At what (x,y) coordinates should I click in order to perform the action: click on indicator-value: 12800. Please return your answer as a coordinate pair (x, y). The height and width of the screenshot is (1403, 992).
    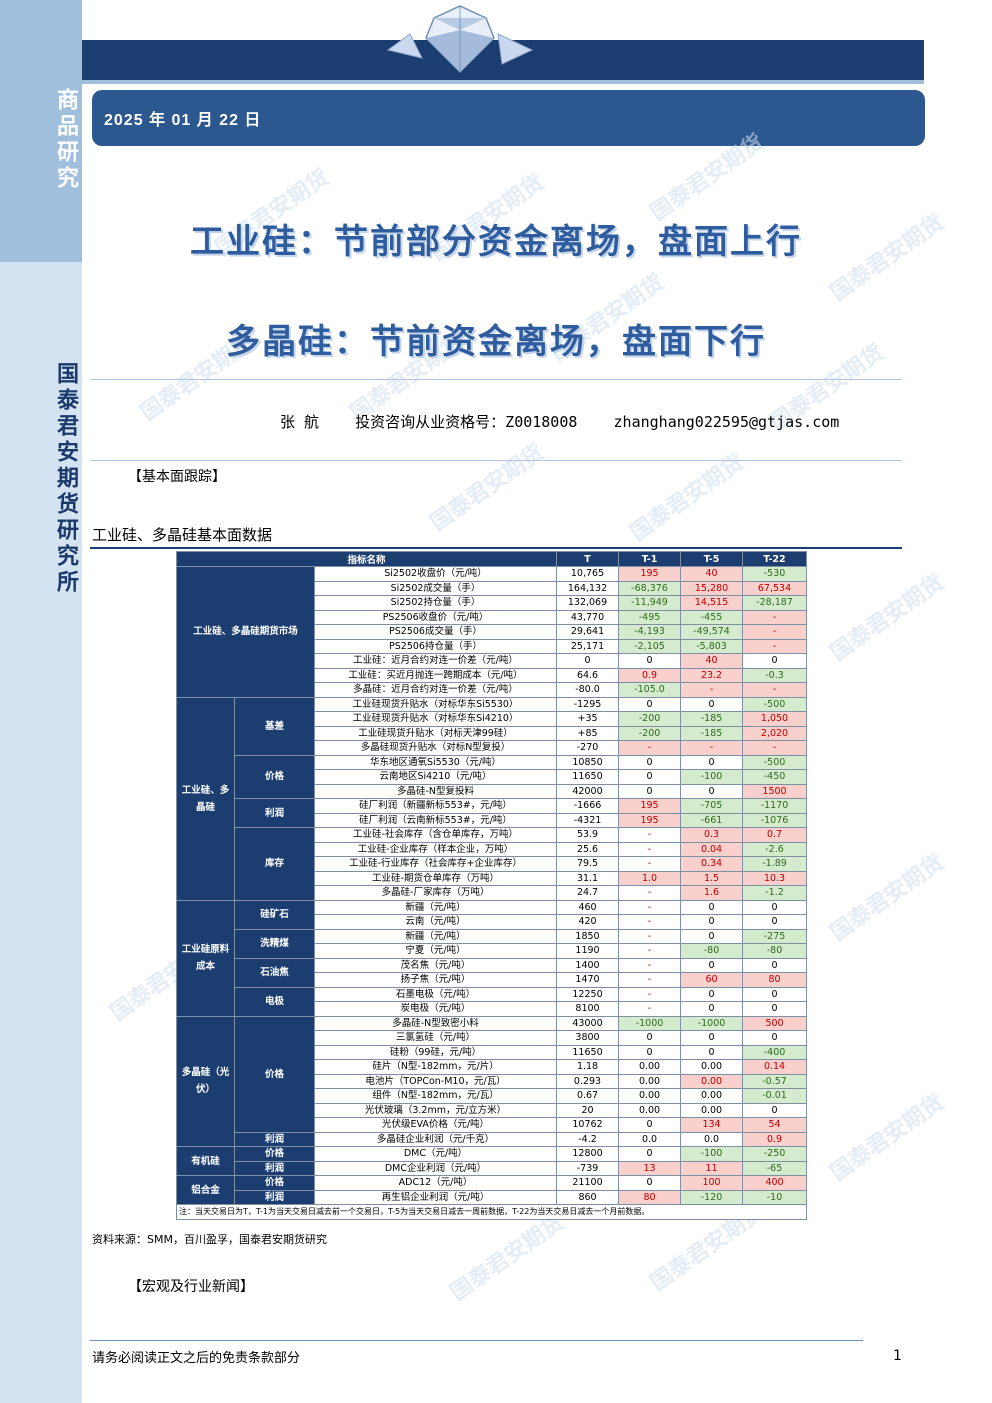
    Looking at the image, I should click on (588, 1154).